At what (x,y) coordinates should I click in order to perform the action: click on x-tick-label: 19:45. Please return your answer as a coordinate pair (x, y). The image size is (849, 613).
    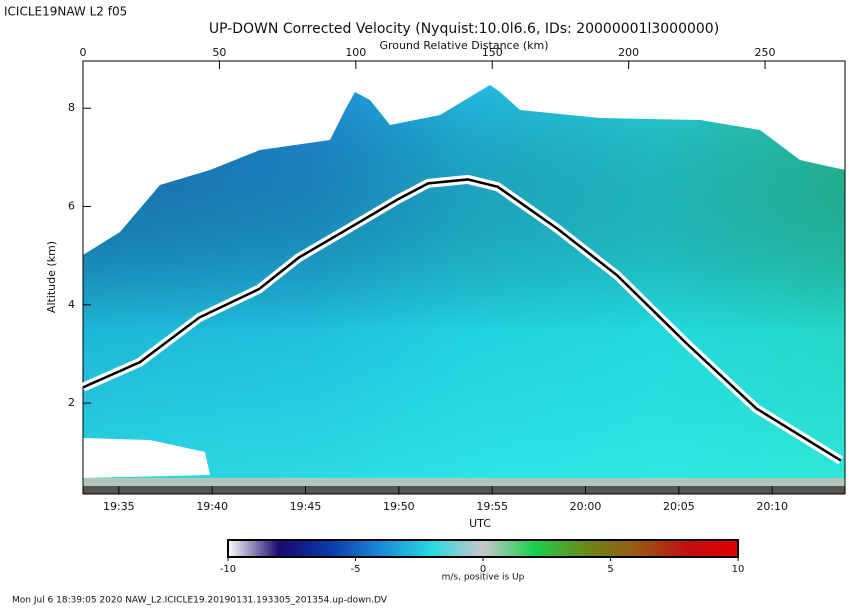
    Looking at the image, I should click on (306, 506).